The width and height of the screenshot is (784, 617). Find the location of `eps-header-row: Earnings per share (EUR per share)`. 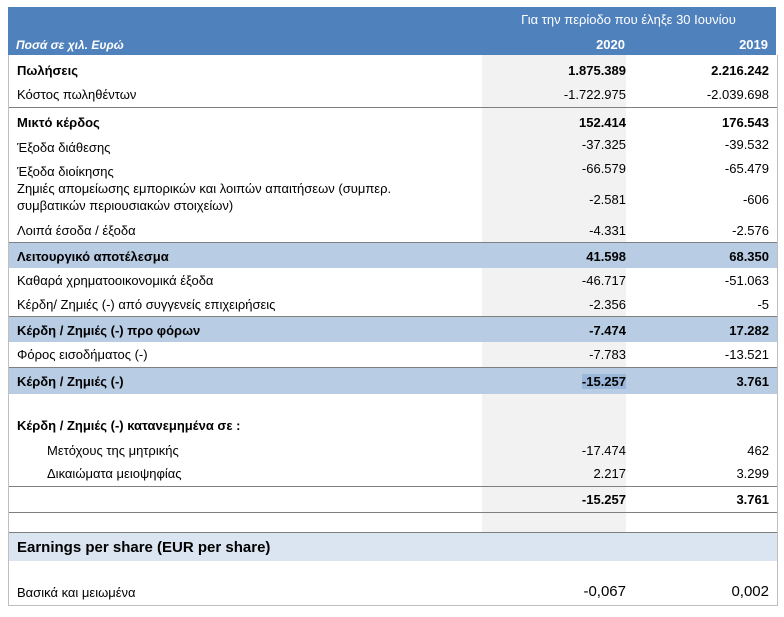

eps-header-row: Earnings per share (EUR per share) is located at coordinates (393, 546).